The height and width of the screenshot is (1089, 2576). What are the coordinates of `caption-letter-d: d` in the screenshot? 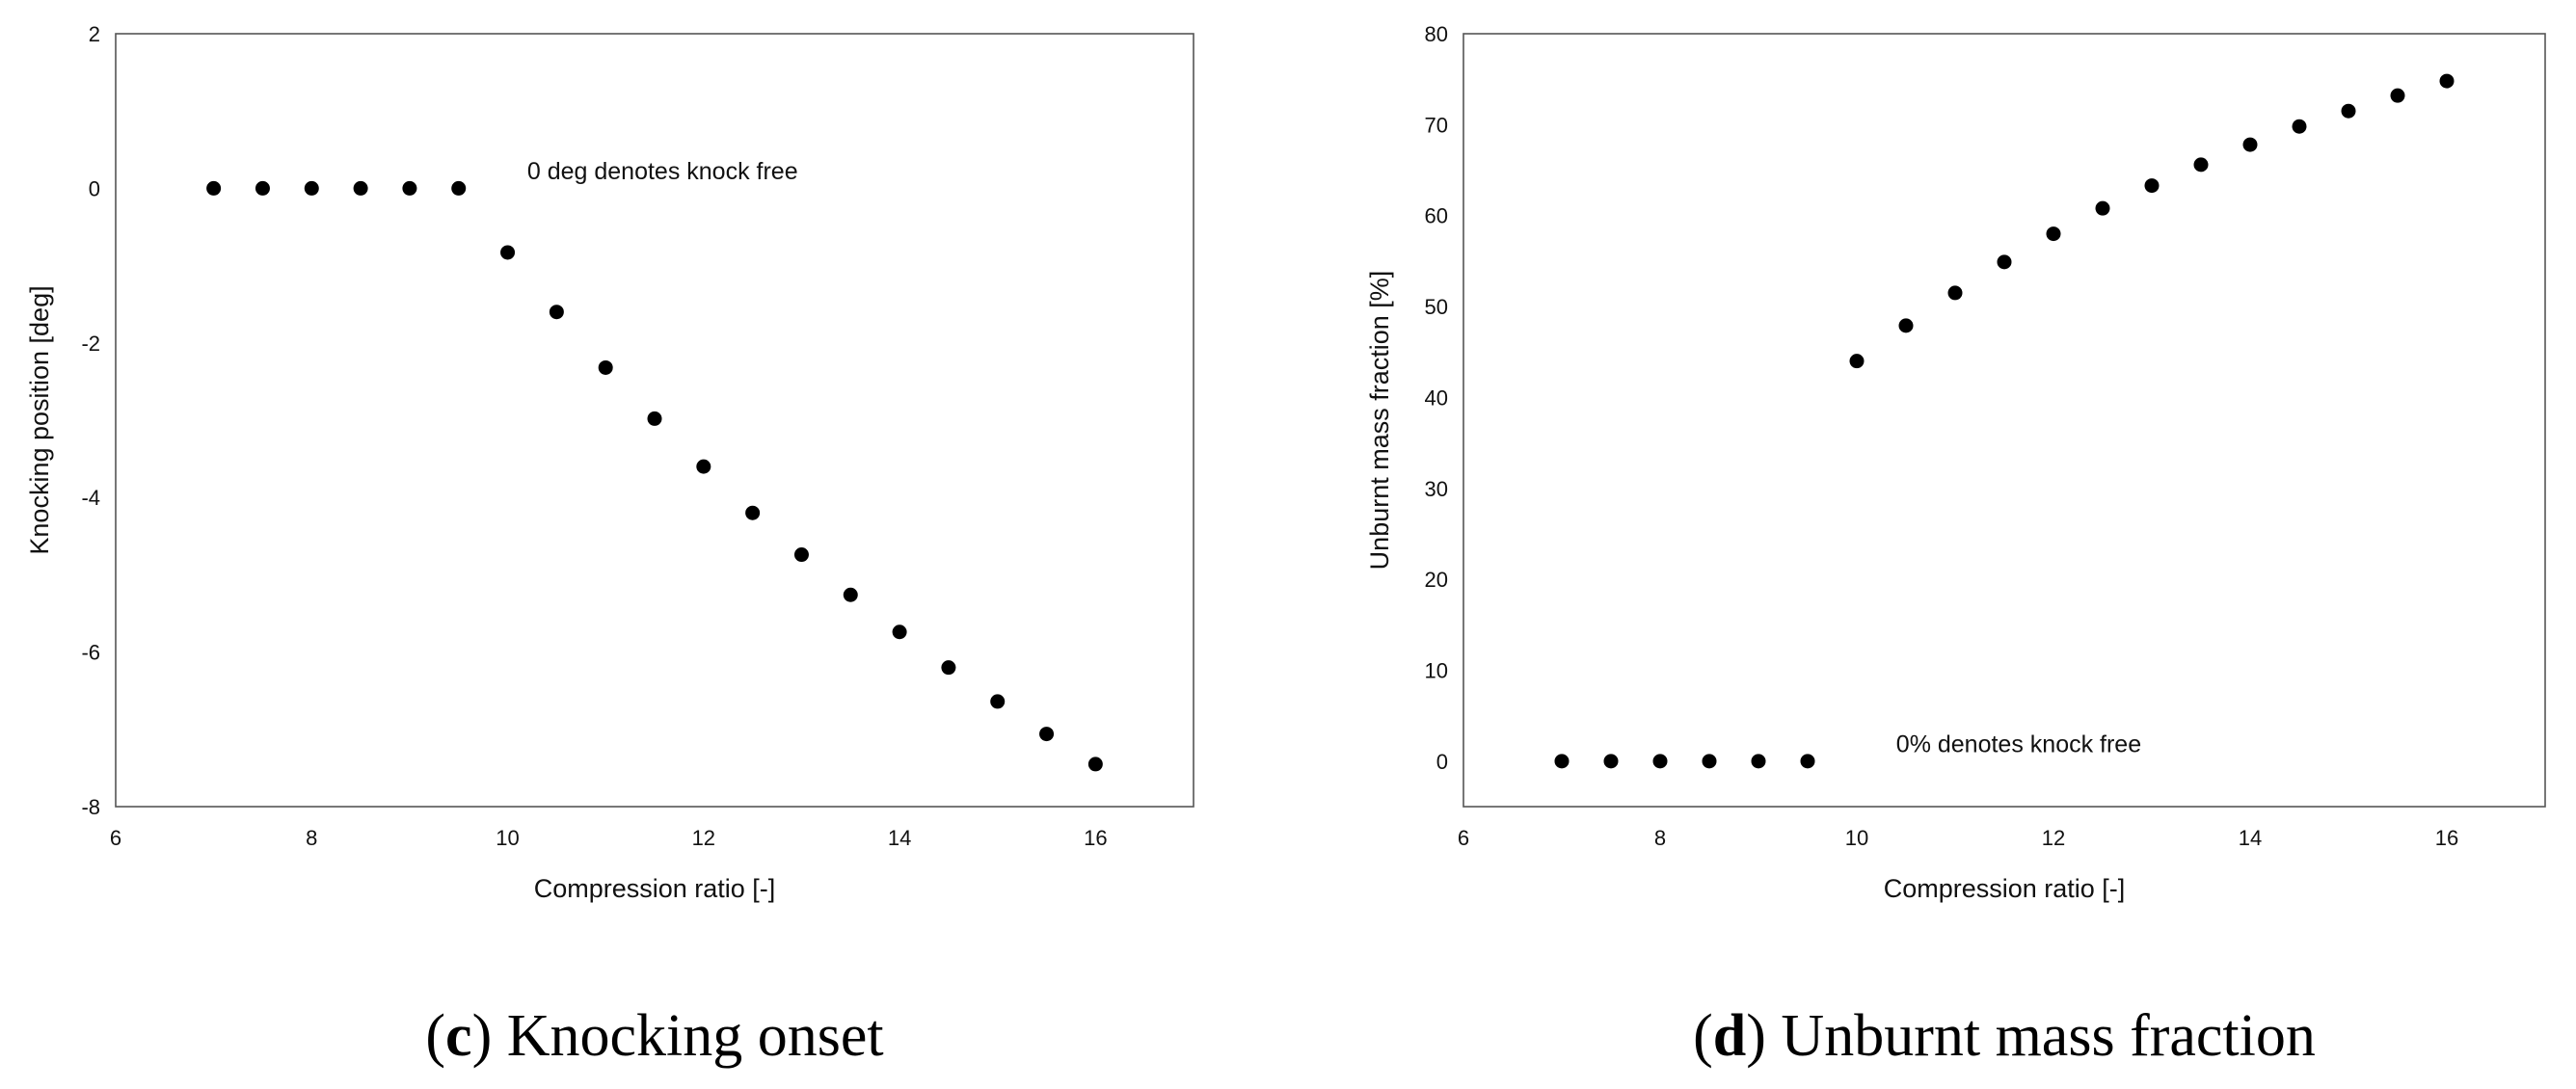 It's located at (1730, 1036).